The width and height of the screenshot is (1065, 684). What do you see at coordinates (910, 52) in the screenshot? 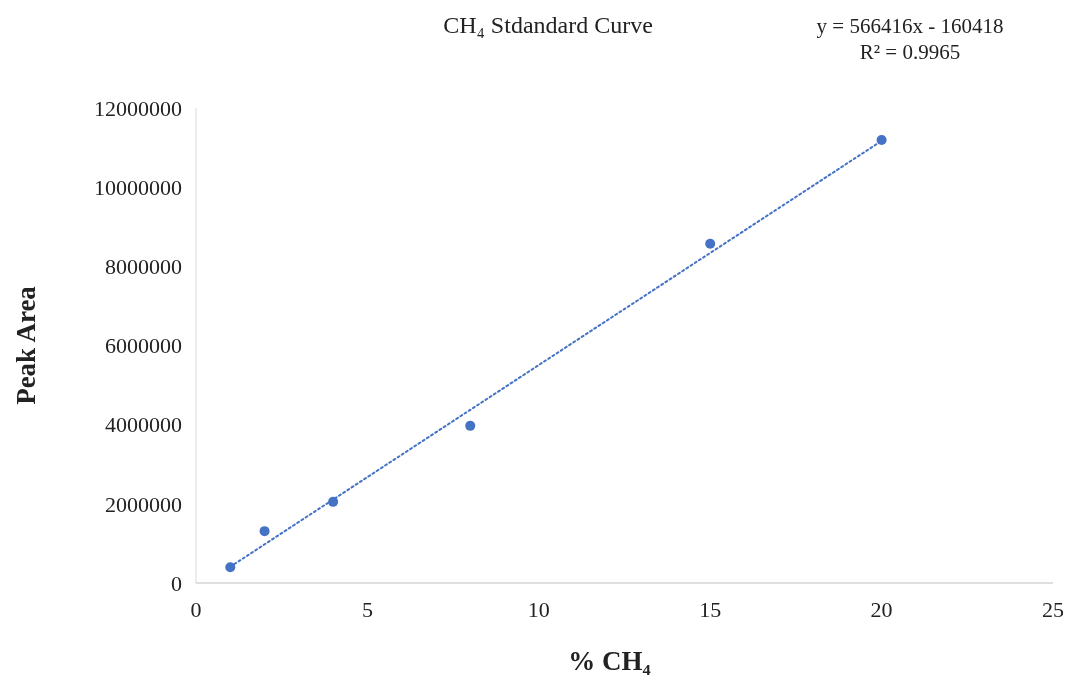
I see `text: R² = 0.9965` at bounding box center [910, 52].